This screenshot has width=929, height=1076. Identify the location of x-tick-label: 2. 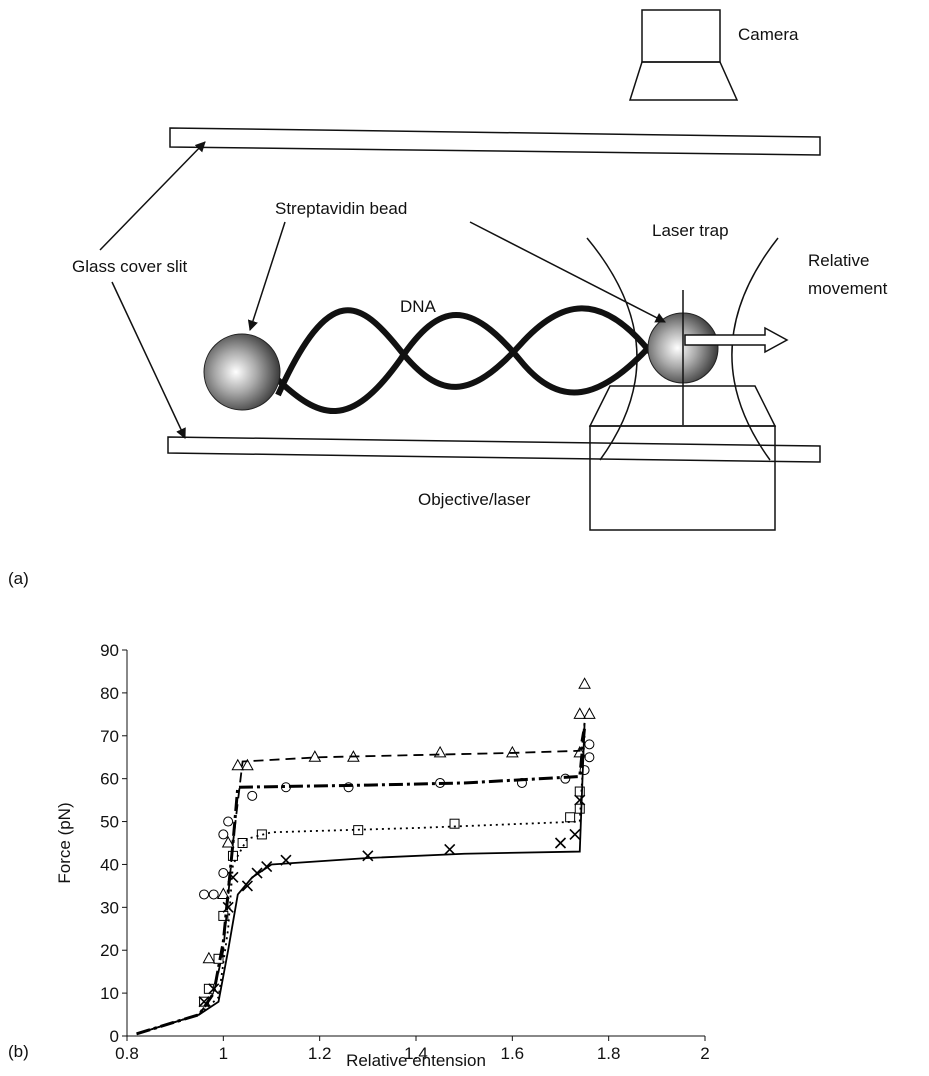
(704, 1053).